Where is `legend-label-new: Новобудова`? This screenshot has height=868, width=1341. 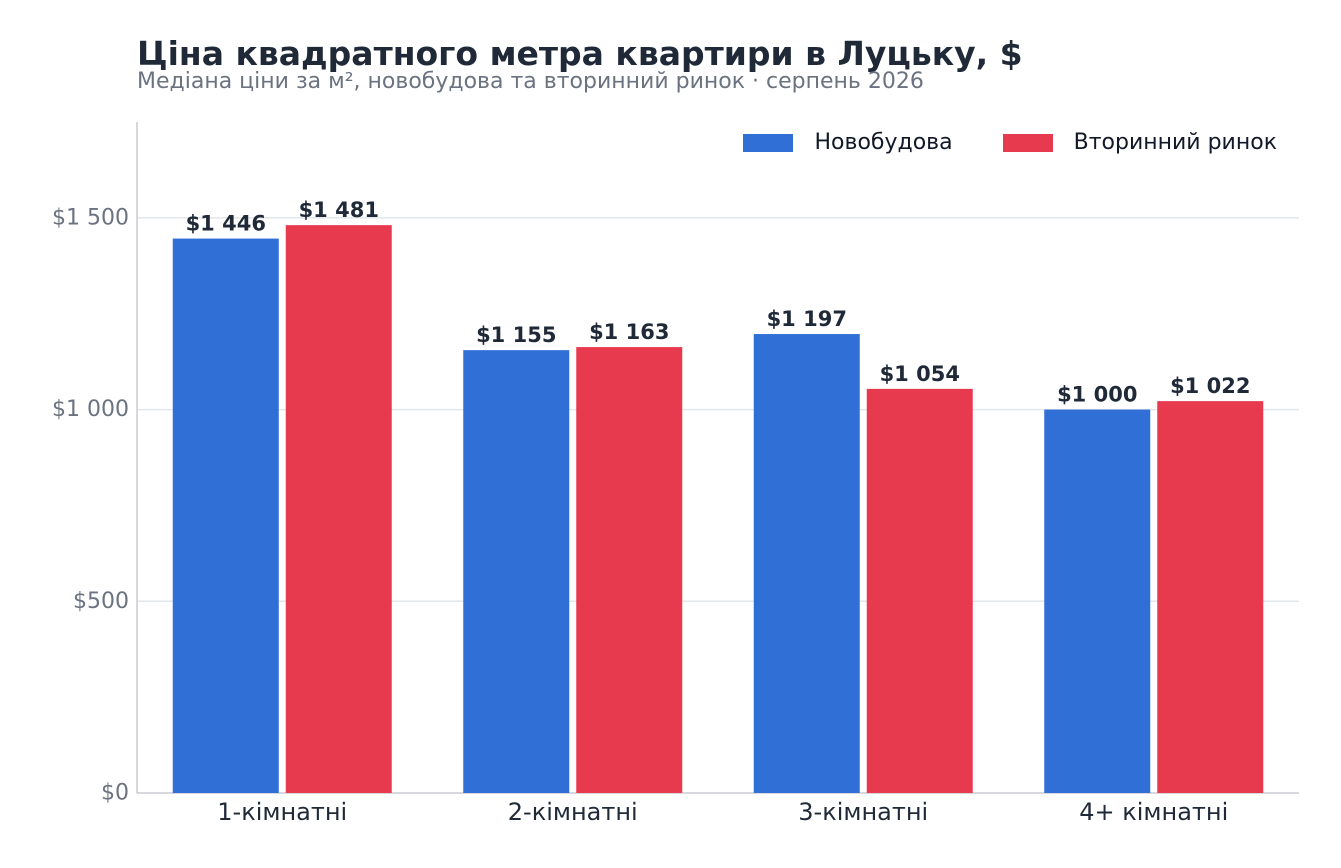
legend-label-new: Новобудова is located at coordinates (883, 142).